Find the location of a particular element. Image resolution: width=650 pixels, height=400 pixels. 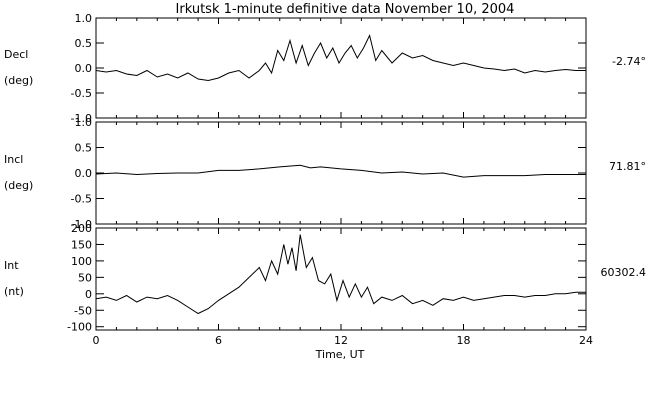

panel-label: Incl is located at coordinates (13, 159).